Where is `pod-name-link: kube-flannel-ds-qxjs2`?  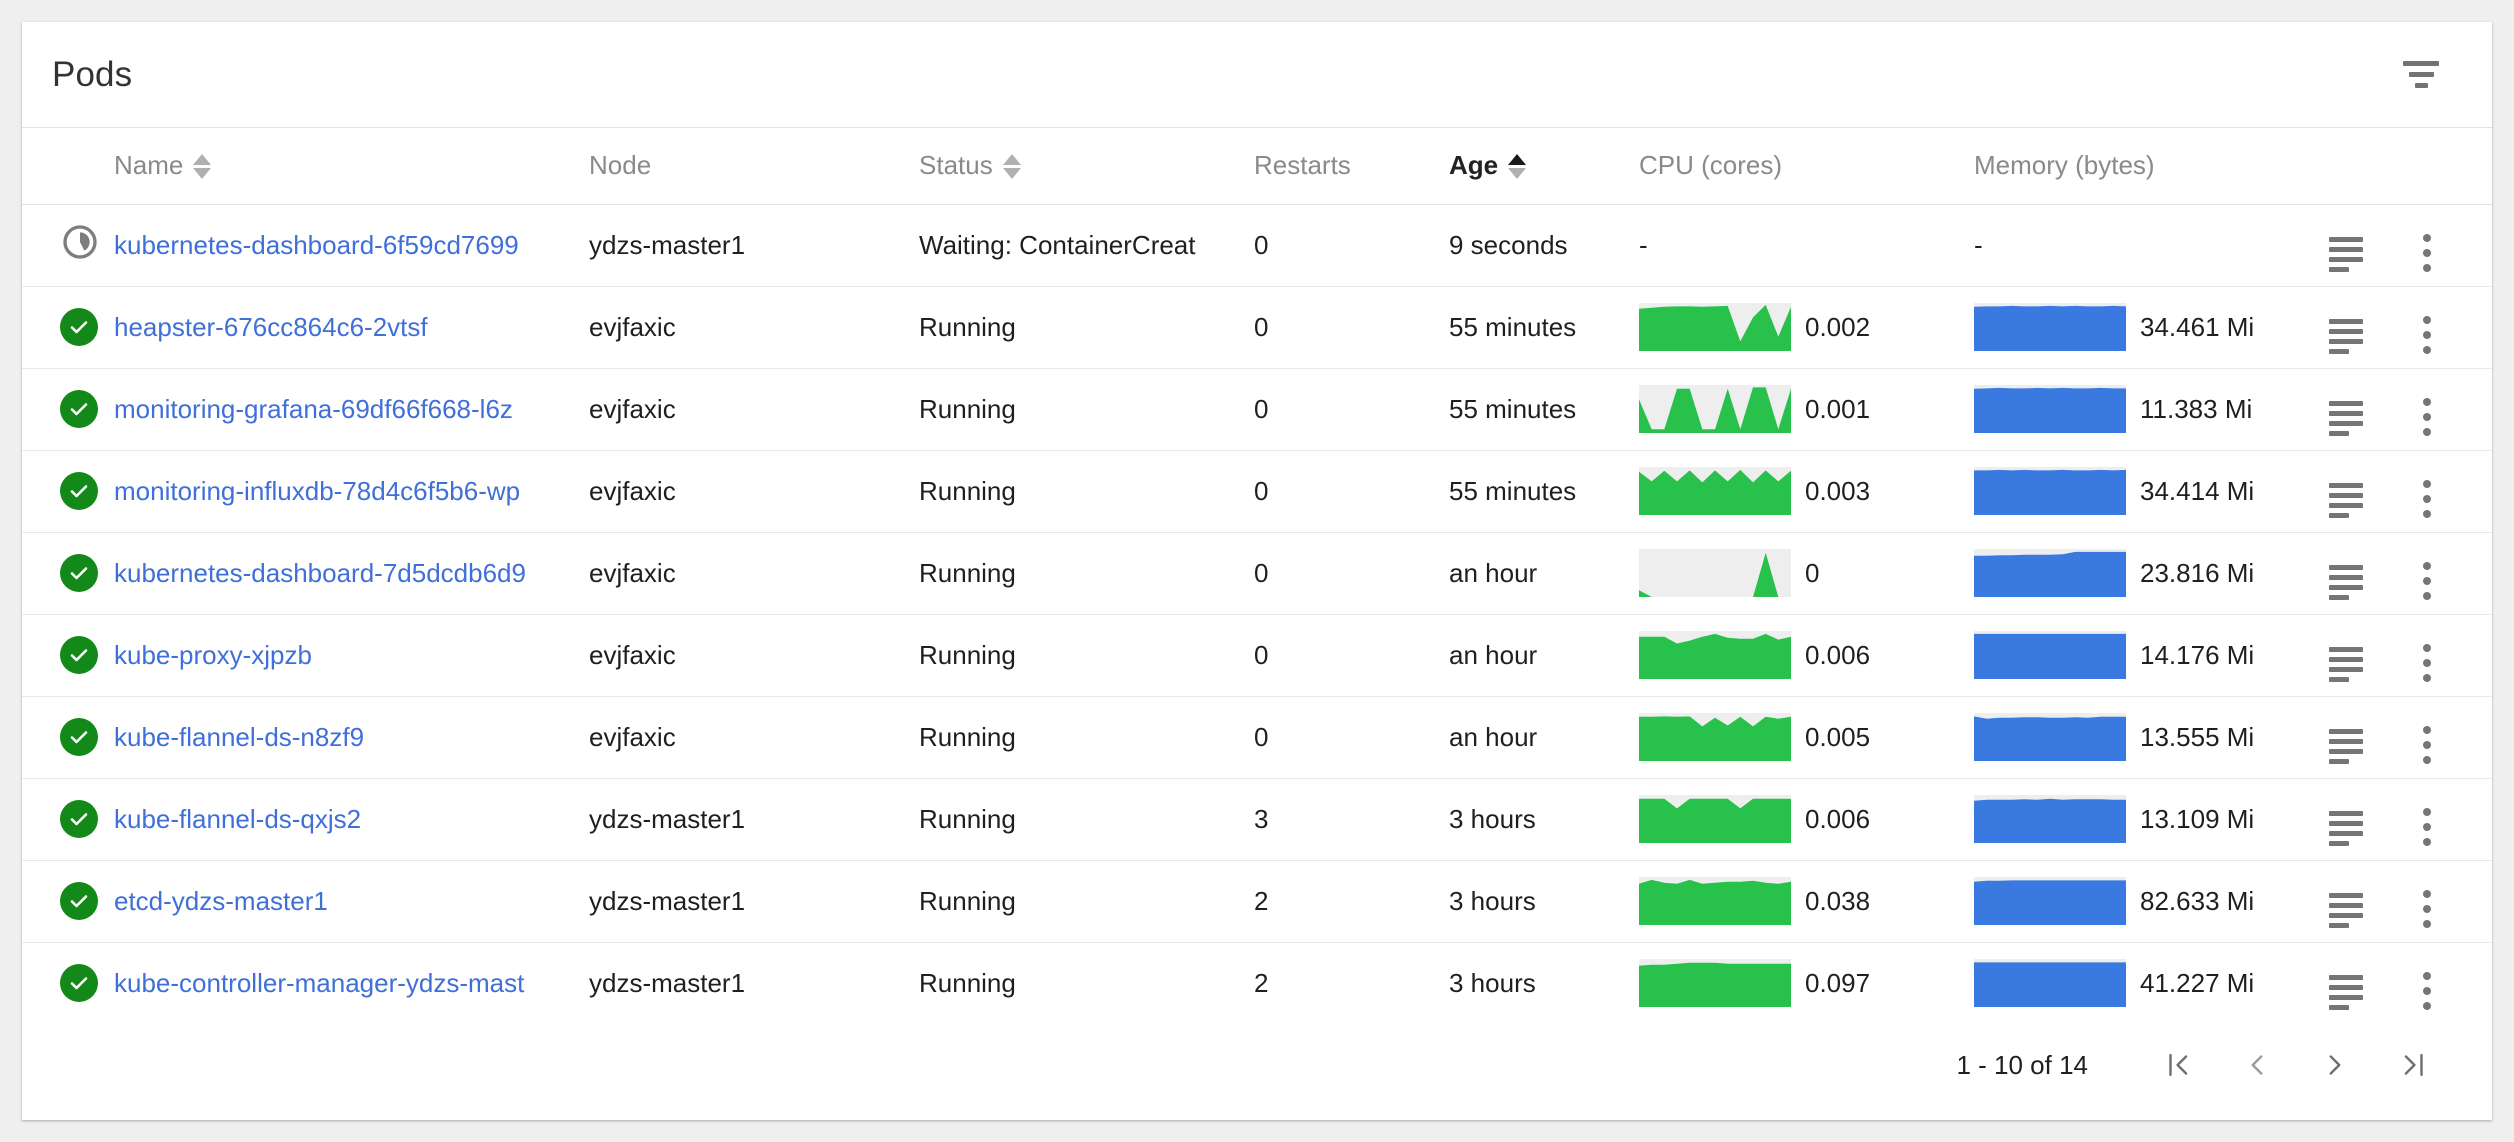 pod-name-link: kube-flannel-ds-qxjs2 is located at coordinates (238, 818).